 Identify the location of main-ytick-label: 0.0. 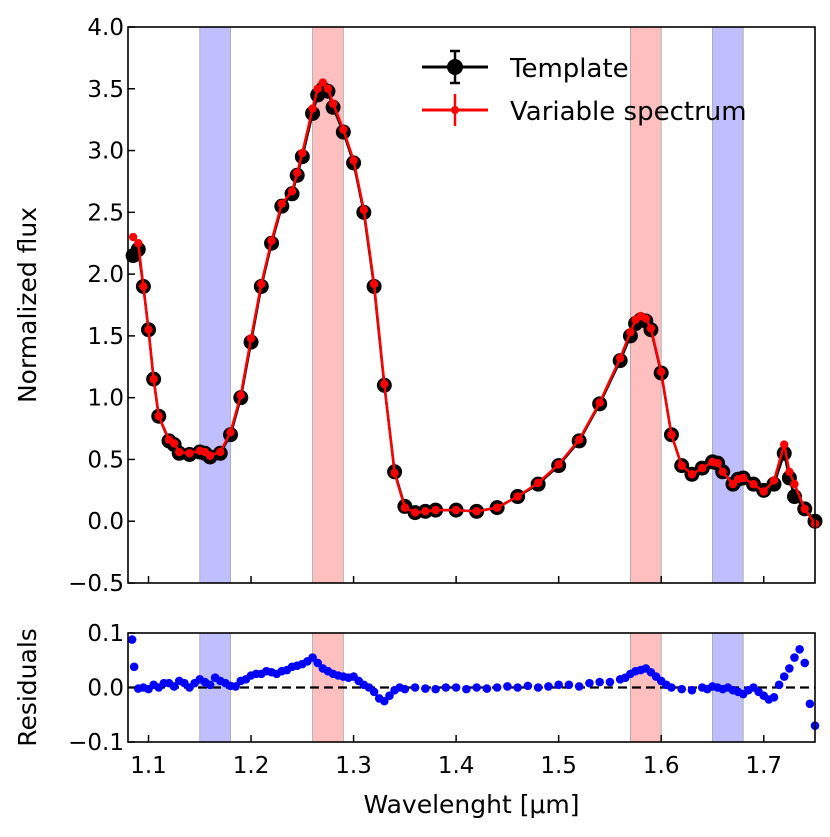
(105, 522).